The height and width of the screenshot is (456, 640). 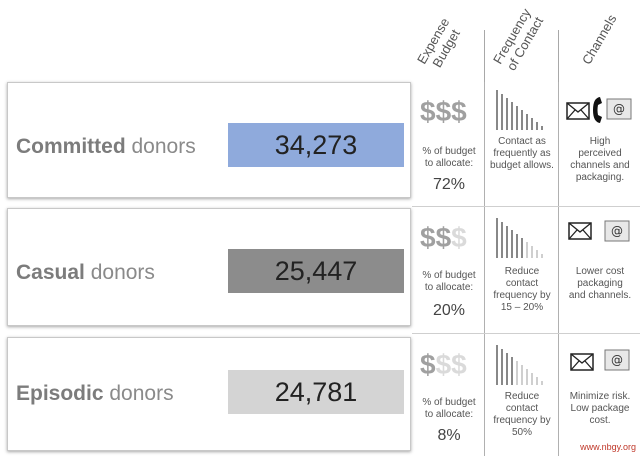 What do you see at coordinates (449, 184) in the screenshot?
I see `budget-percent: 72%` at bounding box center [449, 184].